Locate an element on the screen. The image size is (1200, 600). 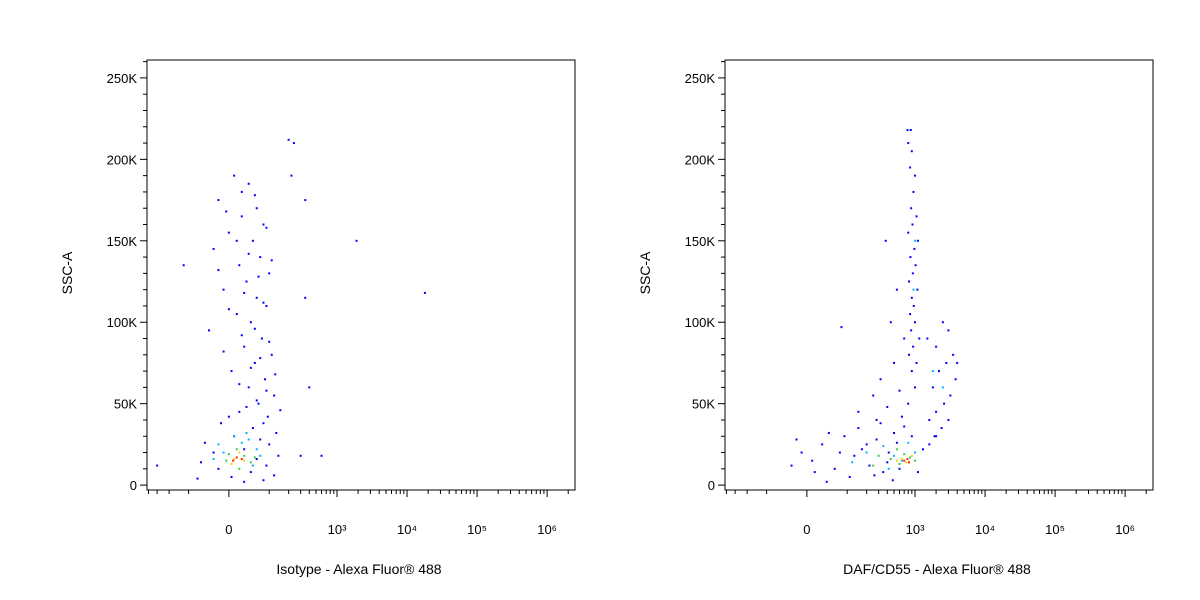
y-tick-label: 250K is located at coordinates (700, 78).